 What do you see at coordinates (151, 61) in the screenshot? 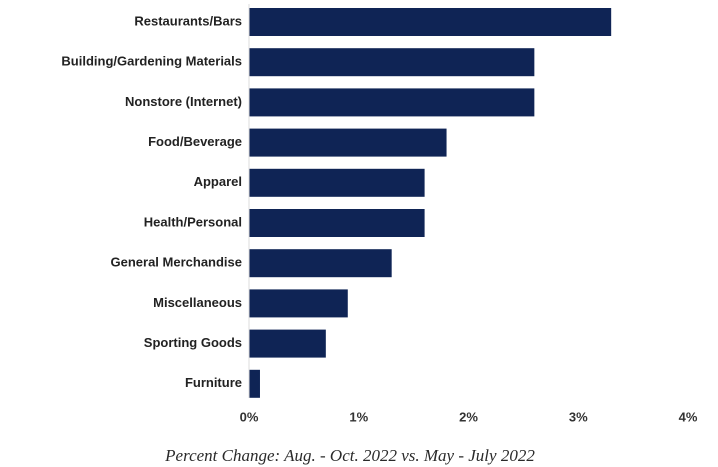
I see `category-label: Building/Gardening Materials` at bounding box center [151, 61].